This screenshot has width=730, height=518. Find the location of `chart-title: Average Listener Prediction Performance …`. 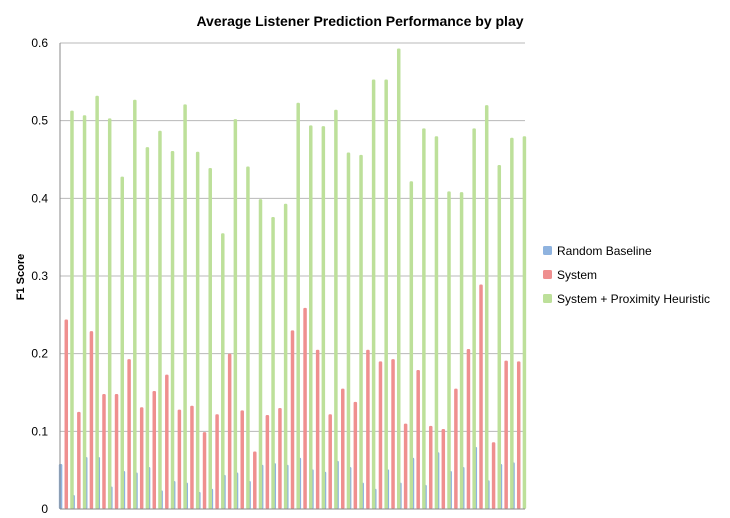

chart-title: Average Listener Prediction Performance … is located at coordinates (359, 21).